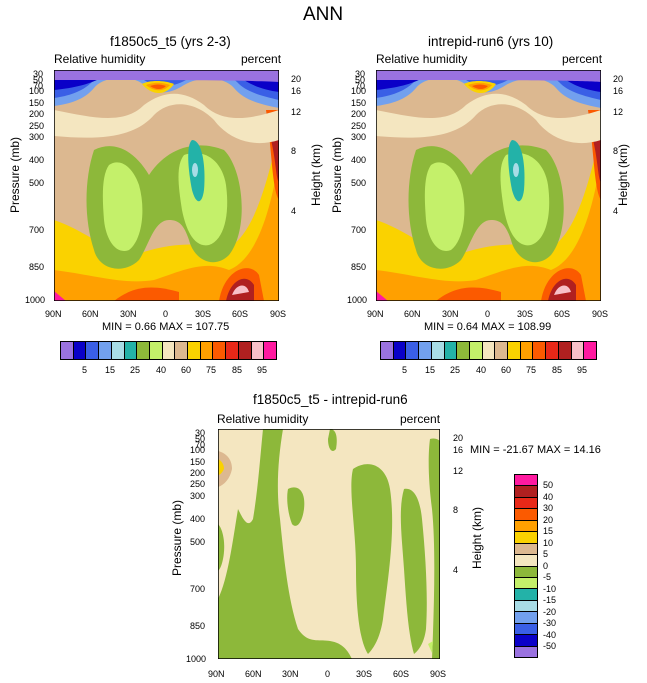 The height and width of the screenshot is (683, 647). What do you see at coordinates (439, 327) in the screenshot?
I see `panel2-min-label: MIN =` at bounding box center [439, 327].